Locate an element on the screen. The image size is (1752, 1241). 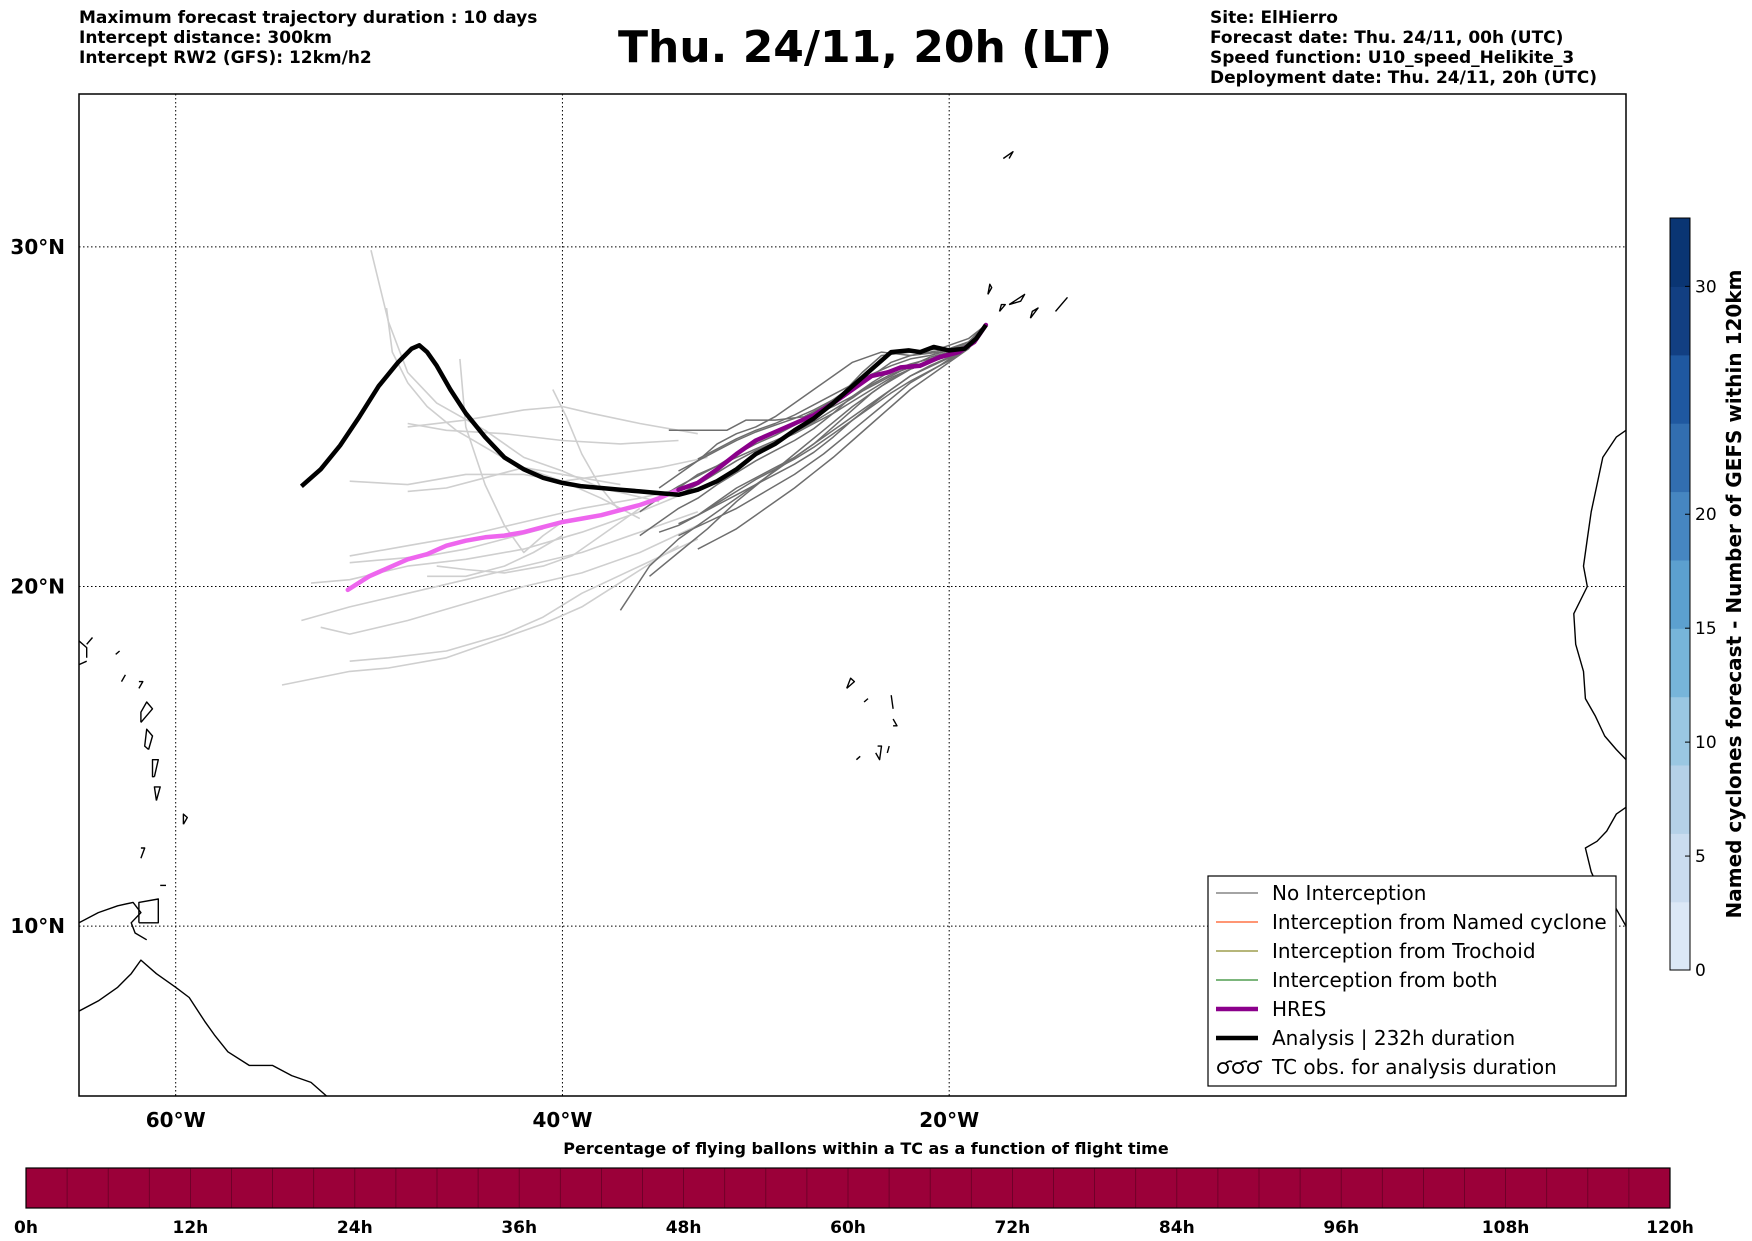
legend-label-2: Interception from Trochoid is located at coordinates (1404, 951).